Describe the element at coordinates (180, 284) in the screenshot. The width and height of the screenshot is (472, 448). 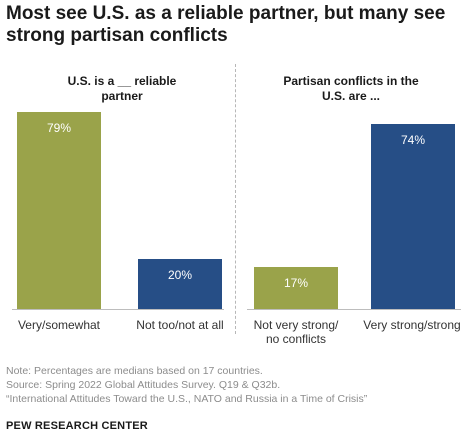
I see `bar-not-too-not-at-all: 20%` at that location.